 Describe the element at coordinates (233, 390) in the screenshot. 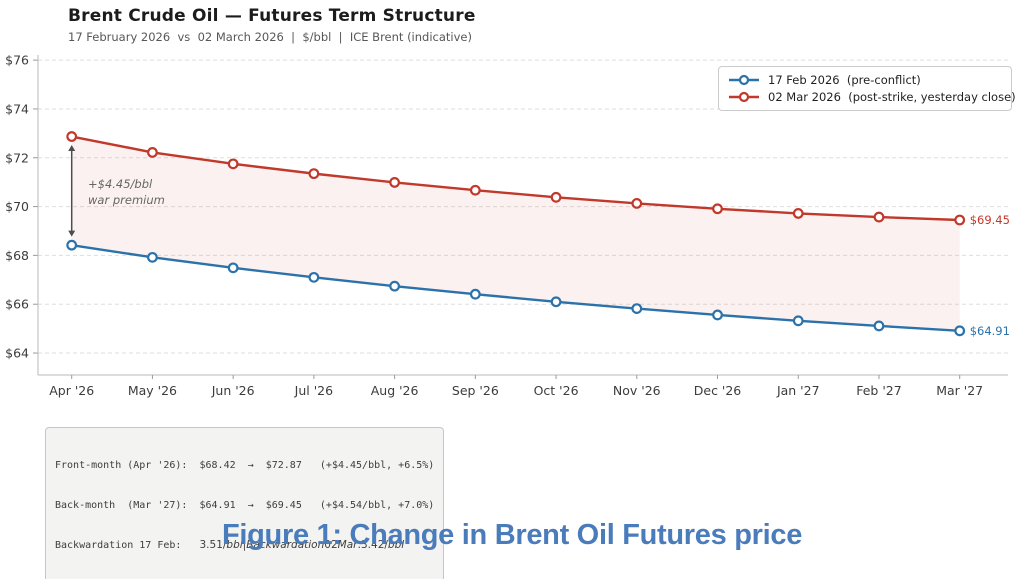

I see `x-tick-label: Jun '26` at that location.